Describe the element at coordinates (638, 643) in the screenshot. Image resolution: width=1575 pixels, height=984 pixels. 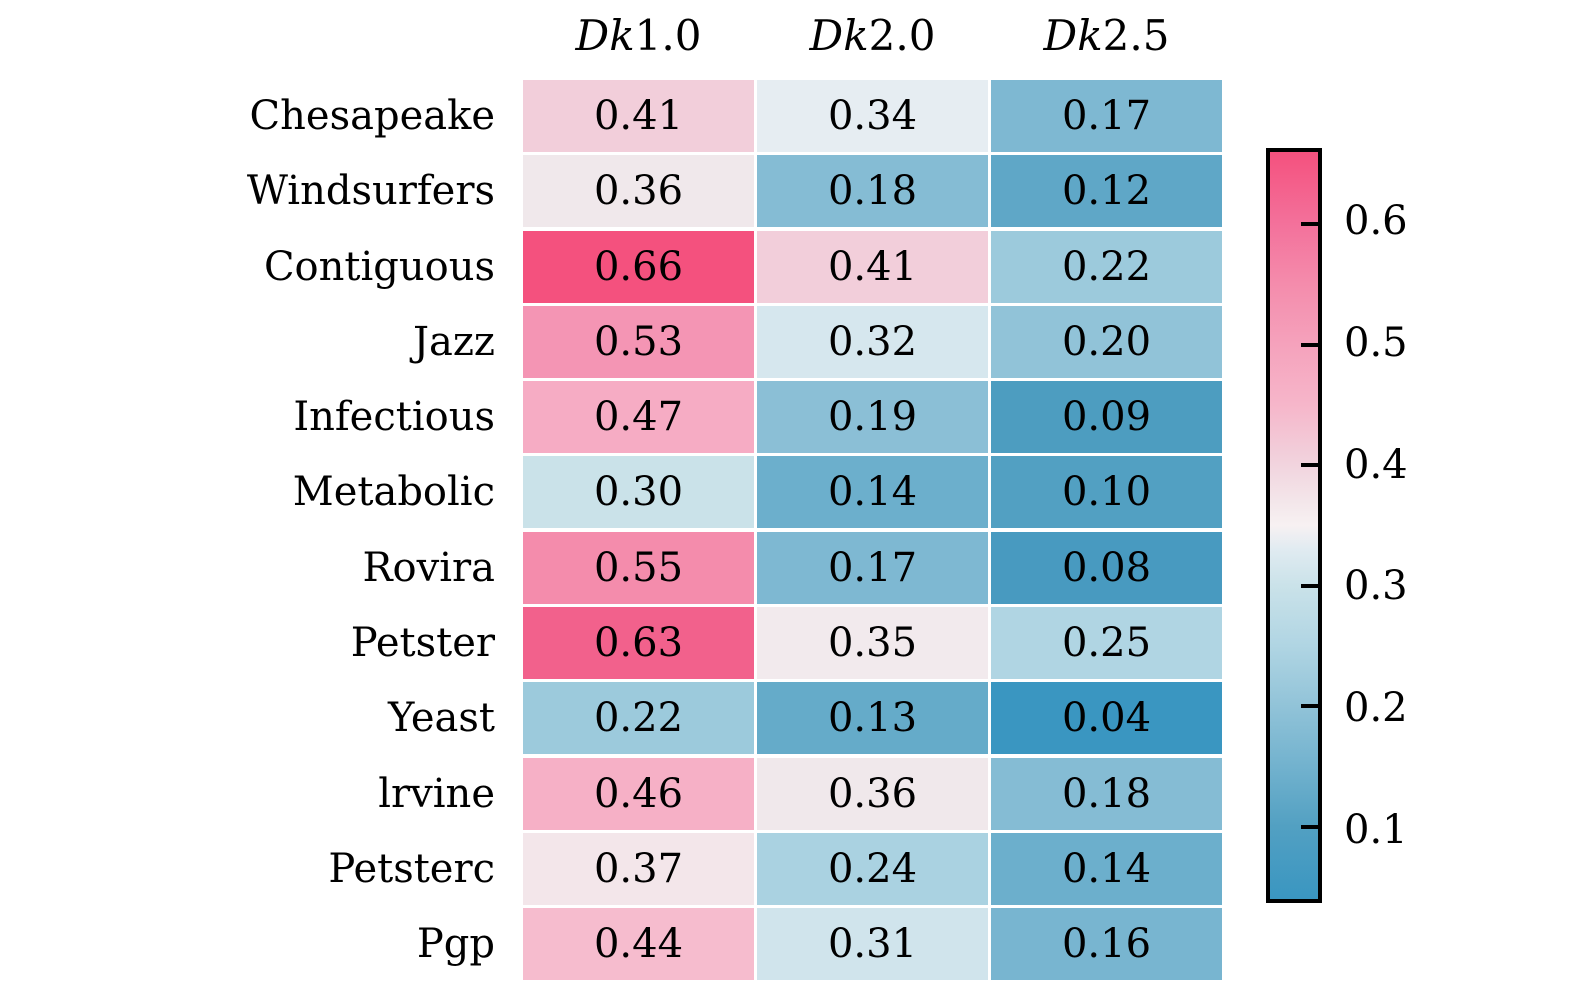
I see `heatmap-cell: 0.63` at that location.